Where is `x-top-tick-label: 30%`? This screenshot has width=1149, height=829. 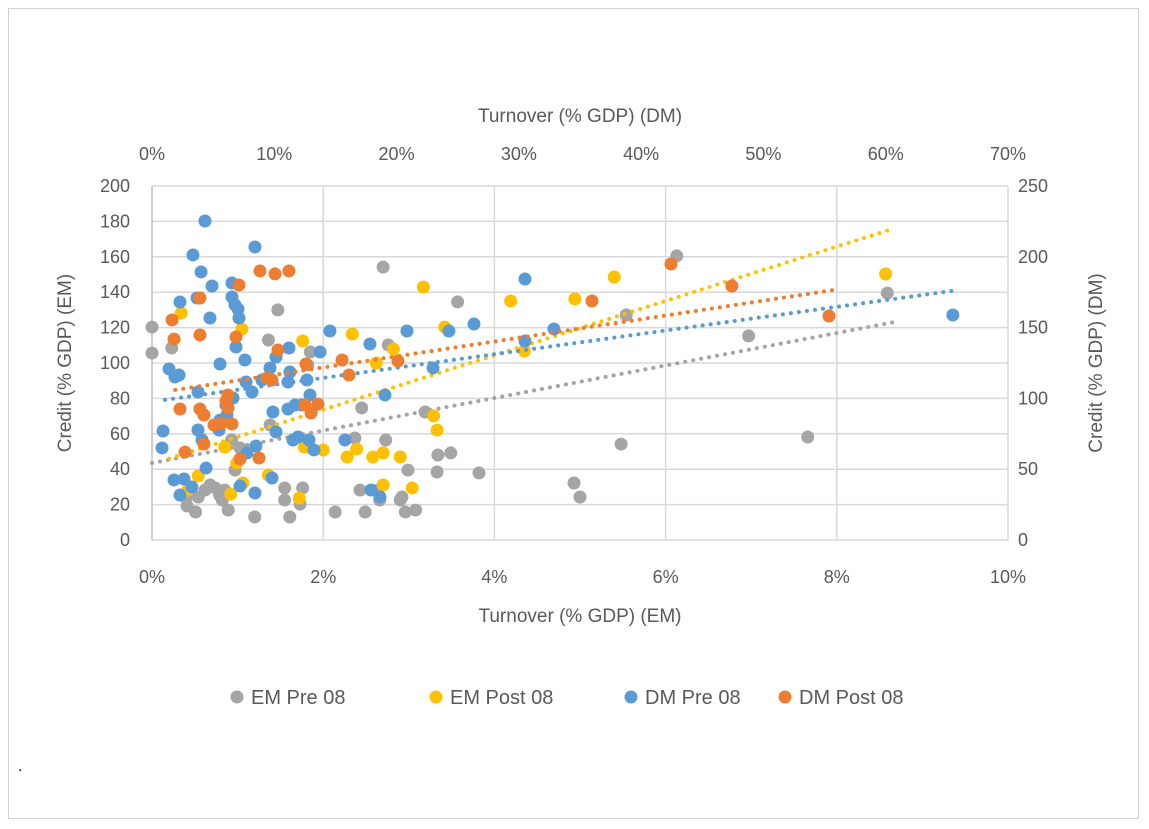
x-top-tick-label: 30% is located at coordinates (519, 154).